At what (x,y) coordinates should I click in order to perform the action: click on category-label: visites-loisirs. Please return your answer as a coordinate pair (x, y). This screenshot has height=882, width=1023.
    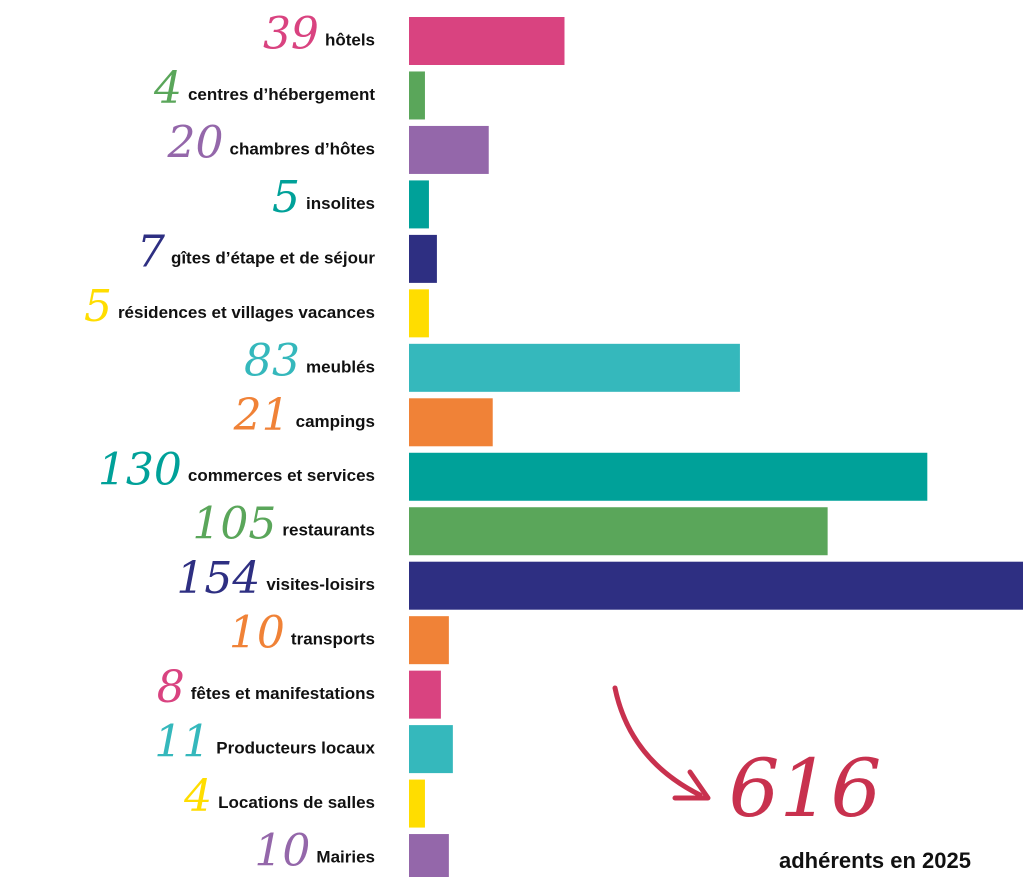
    Looking at the image, I should click on (320, 584).